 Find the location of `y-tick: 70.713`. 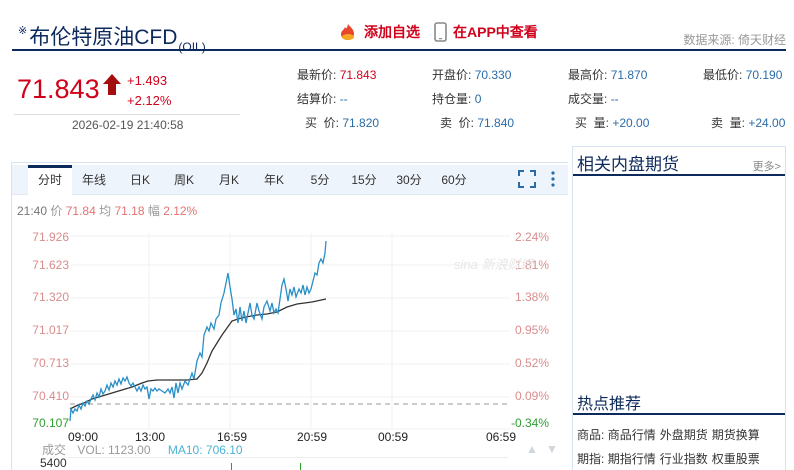

y-tick: 70.713 is located at coordinates (50, 363).